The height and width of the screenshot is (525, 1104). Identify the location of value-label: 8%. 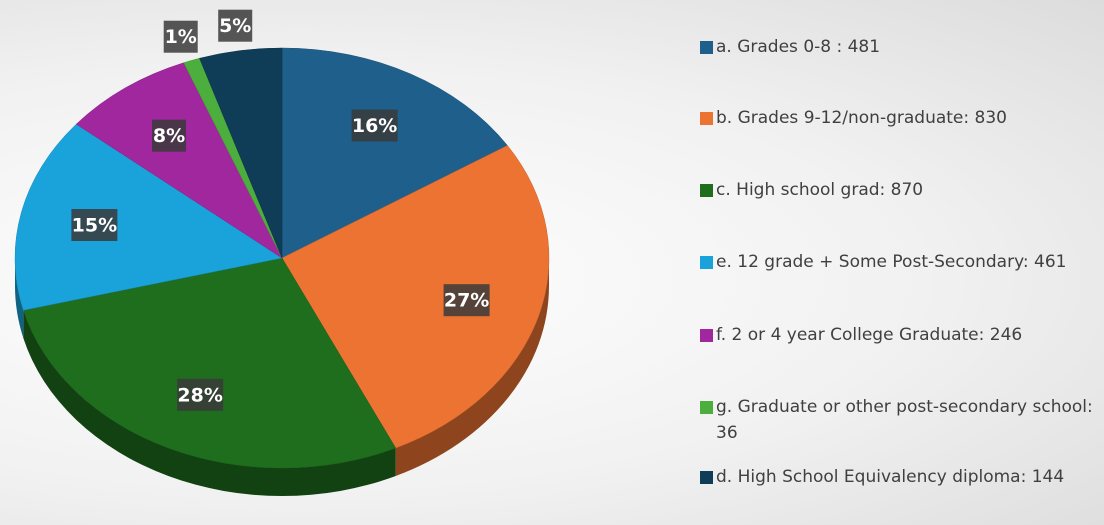
(169, 136).